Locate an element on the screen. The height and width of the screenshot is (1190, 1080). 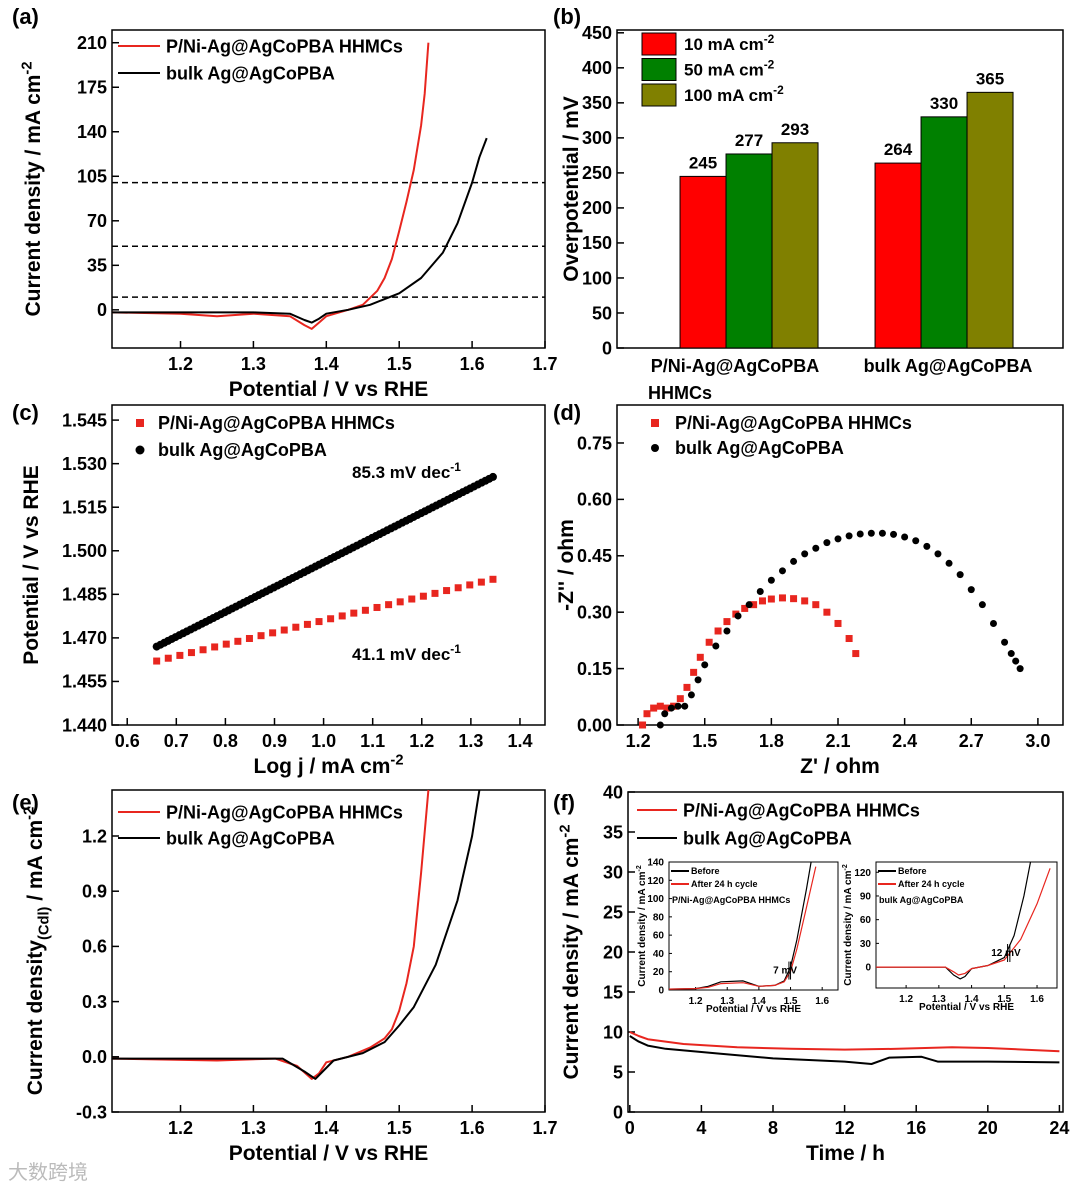
bar-value-label: 245 is located at coordinates (703, 162).